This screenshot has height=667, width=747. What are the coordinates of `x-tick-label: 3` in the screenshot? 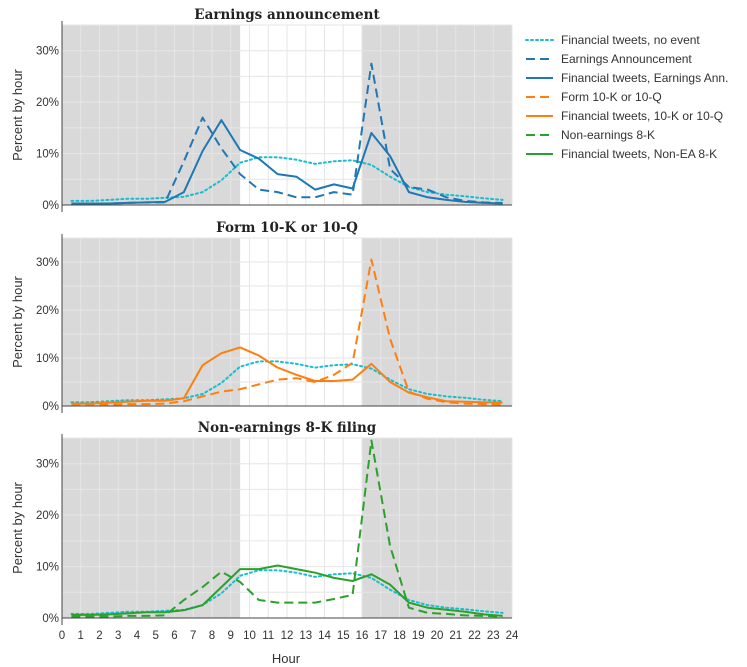 It's located at (118, 636).